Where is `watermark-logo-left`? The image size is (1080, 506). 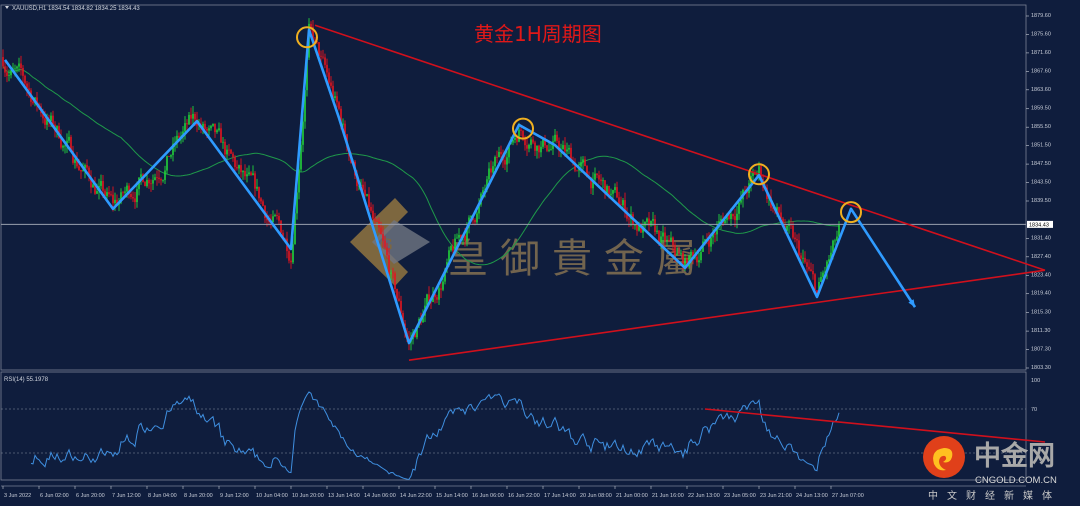
watermark-logo-left is located at coordinates (379, 242).